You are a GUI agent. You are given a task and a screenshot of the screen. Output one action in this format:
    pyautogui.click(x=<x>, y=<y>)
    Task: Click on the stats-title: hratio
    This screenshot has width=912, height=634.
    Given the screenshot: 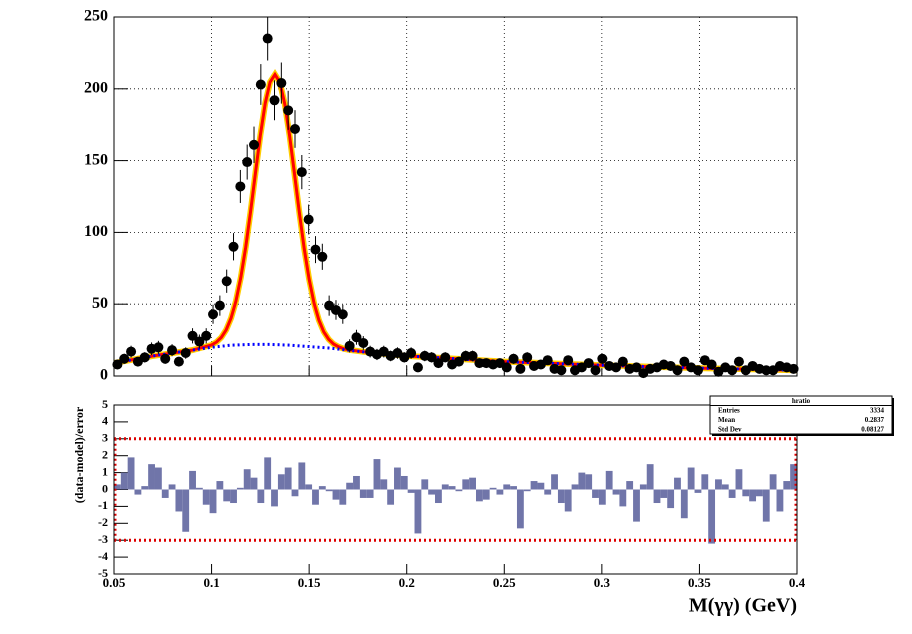 What is the action you would take?
    pyautogui.click(x=801, y=401)
    